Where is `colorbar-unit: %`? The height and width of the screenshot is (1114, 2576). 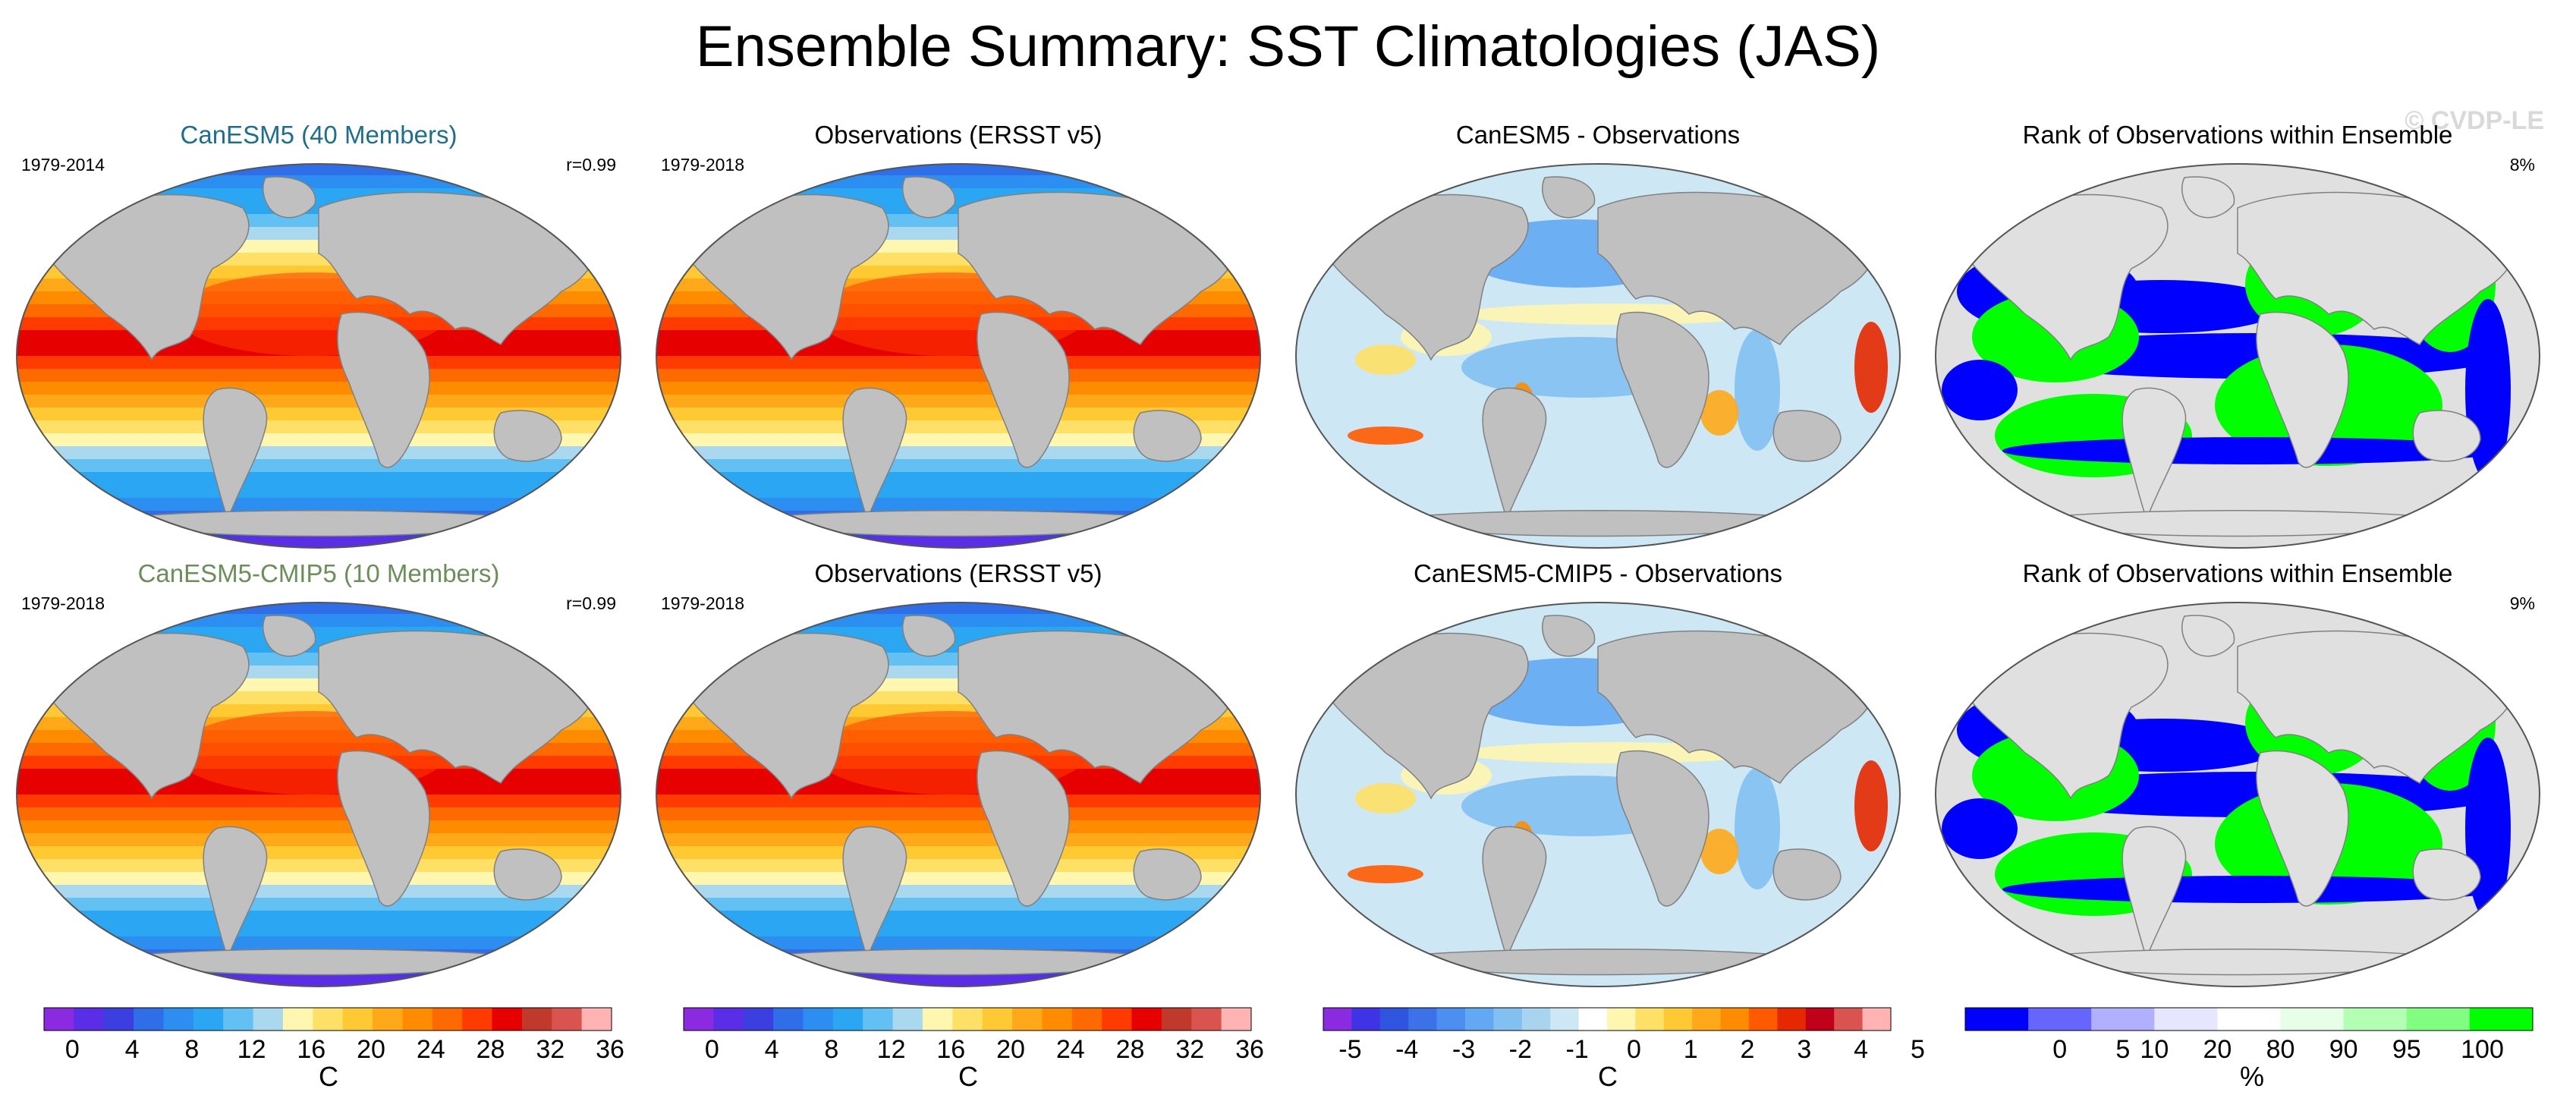 colorbar-unit: % is located at coordinates (2252, 1076).